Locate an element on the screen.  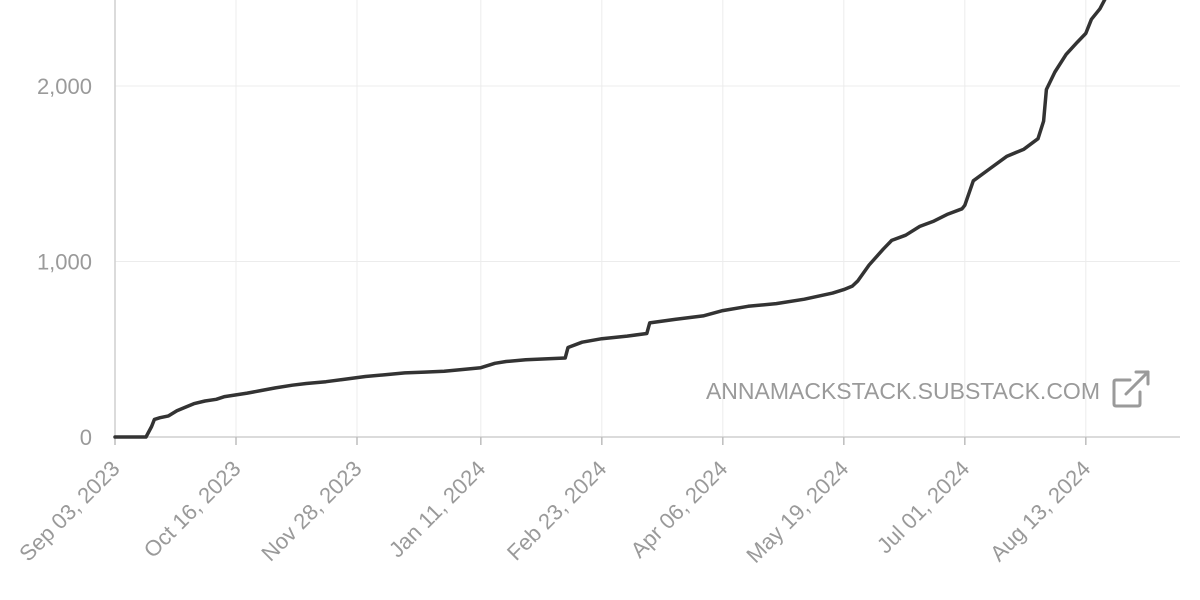
watermark: ANNAMACKSTACK.SUBSTACK.COM is located at coordinates (928, 389).